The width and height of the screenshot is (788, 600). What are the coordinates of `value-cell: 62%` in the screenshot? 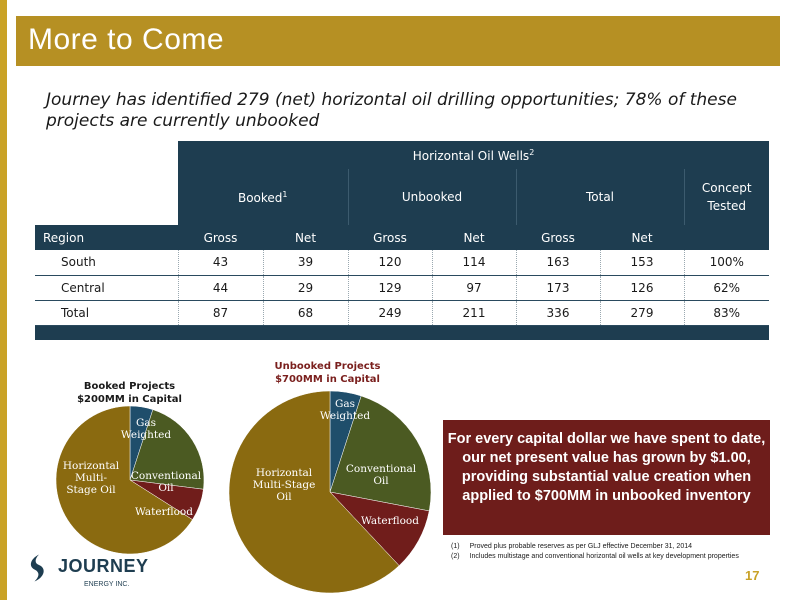 It's located at (726, 288).